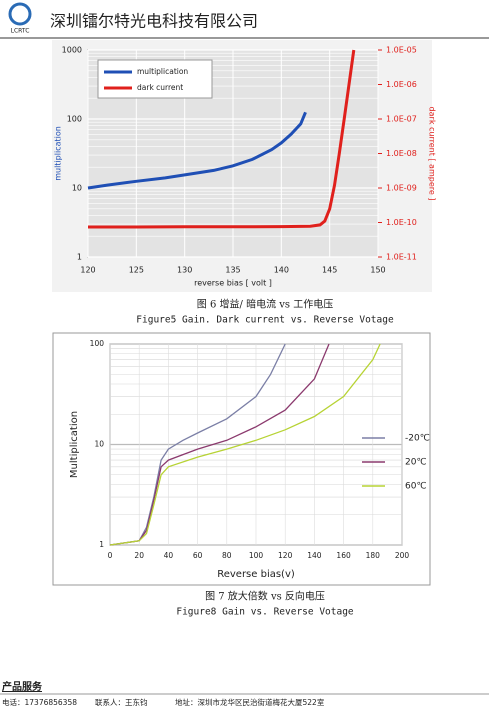 This screenshot has width=489, height=710. Describe the element at coordinates (256, 574) in the screenshot. I see `x-axis-label: Reverse bias(v)` at that location.